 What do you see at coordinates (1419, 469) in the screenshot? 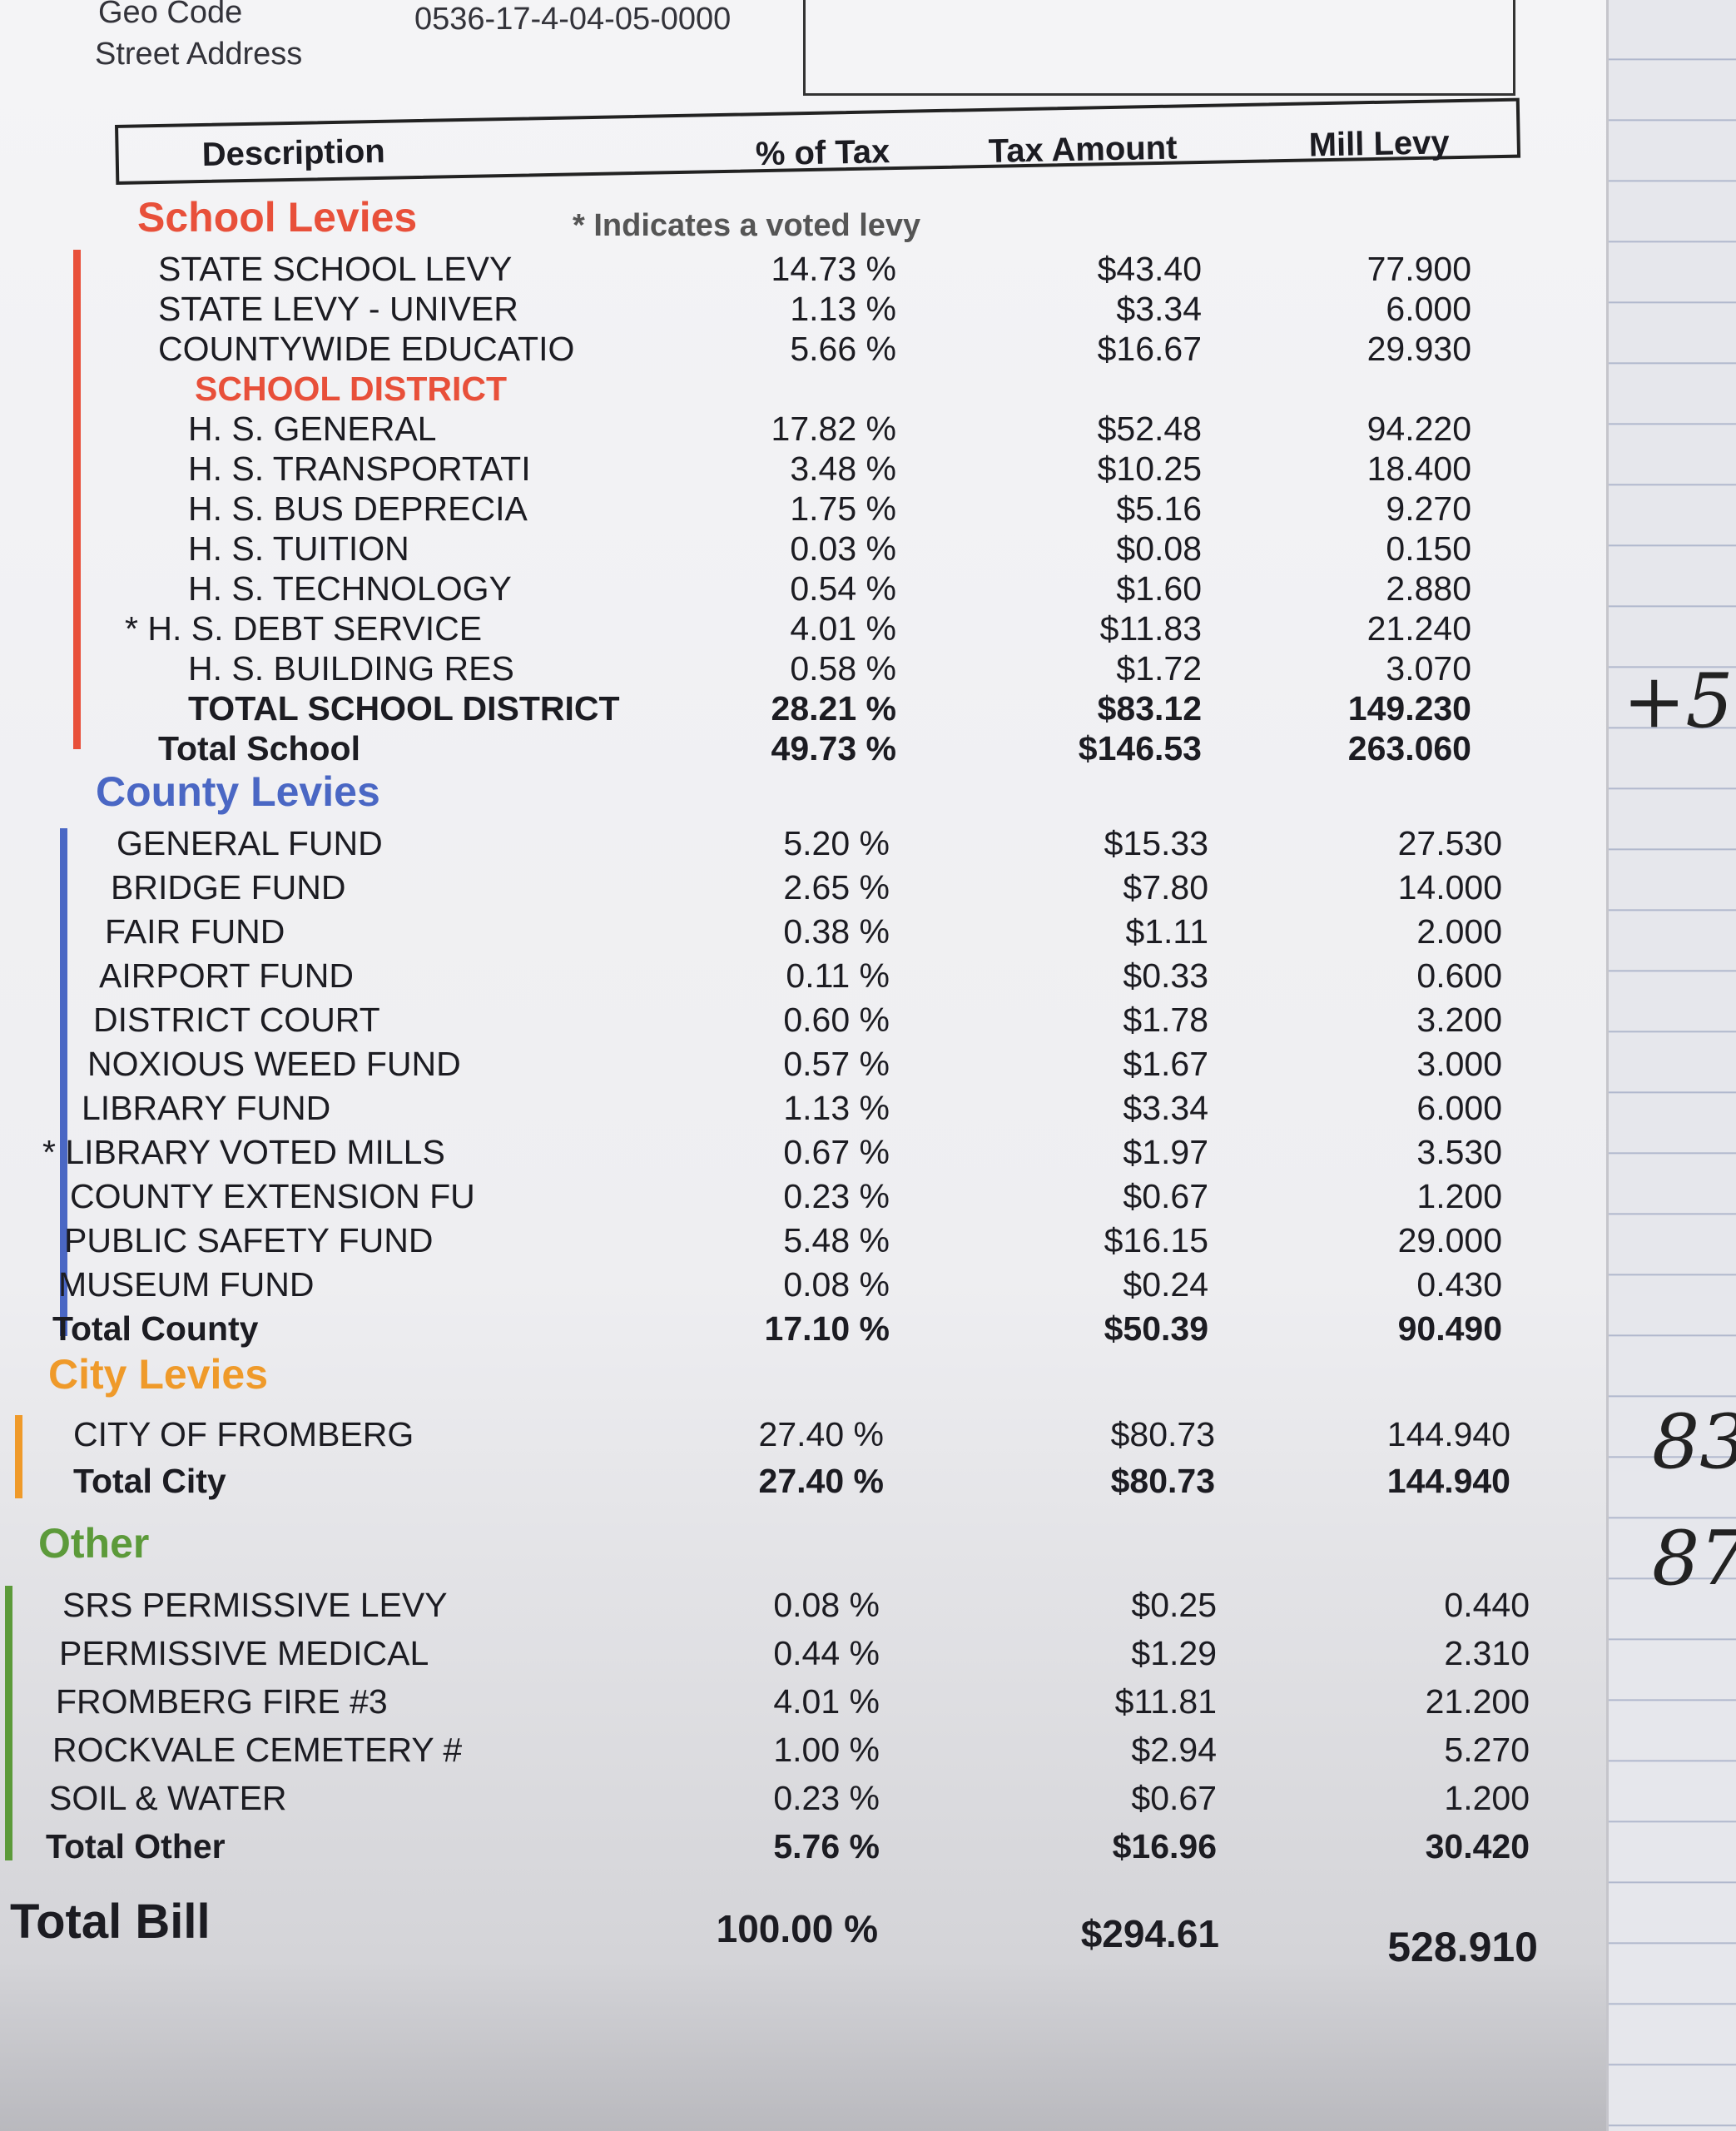
I see `levy-mill: 18.400` at bounding box center [1419, 469].